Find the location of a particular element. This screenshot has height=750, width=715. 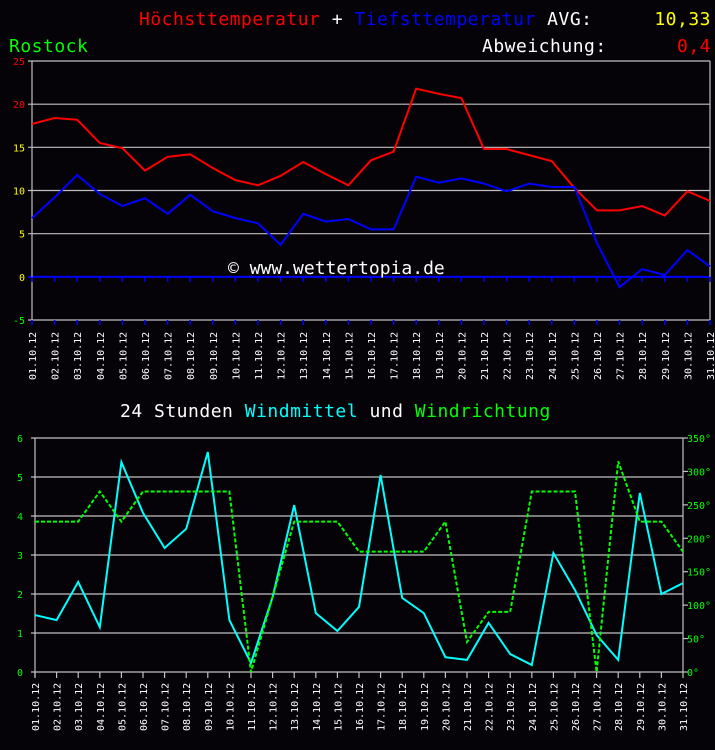

y2-tick-label: 200° is located at coordinates (699, 539).